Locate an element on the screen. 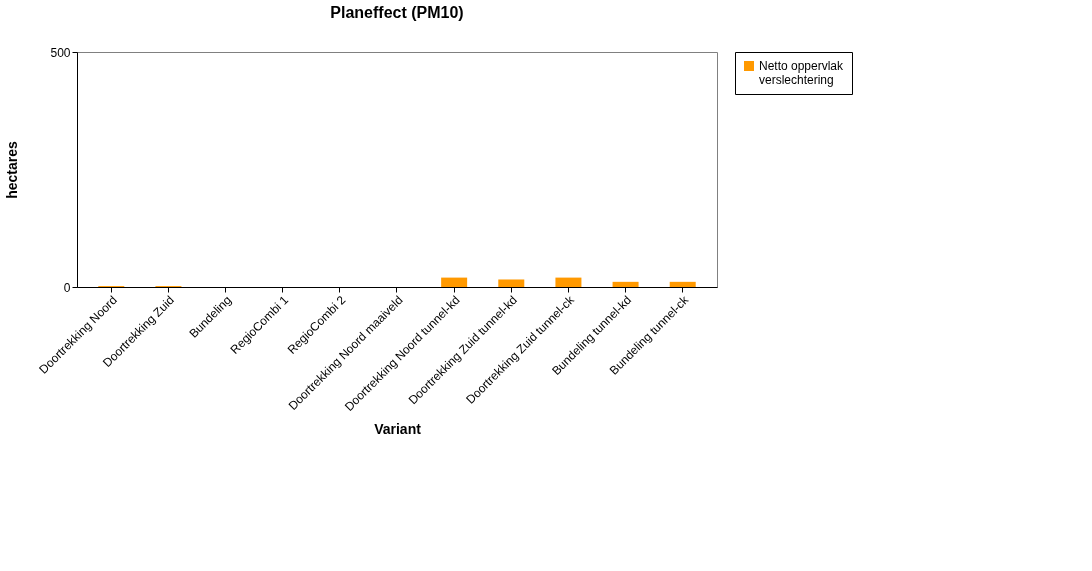 Image resolution: width=1092 pixels, height=571 pixels. y-axis-title: hectares is located at coordinates (12, 169).